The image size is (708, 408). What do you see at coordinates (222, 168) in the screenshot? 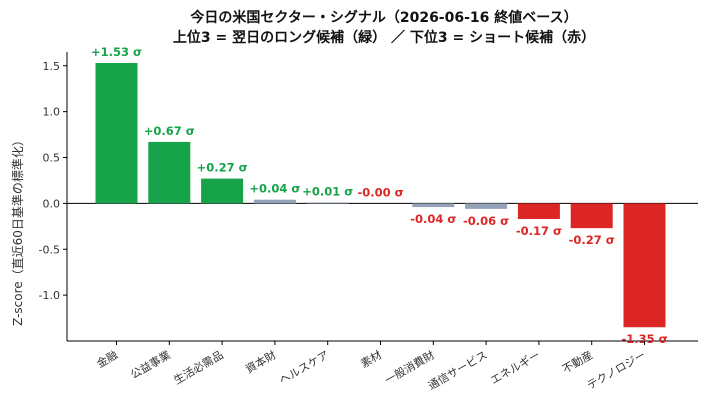
I see `data-label: +0.27 σ` at bounding box center [222, 168].